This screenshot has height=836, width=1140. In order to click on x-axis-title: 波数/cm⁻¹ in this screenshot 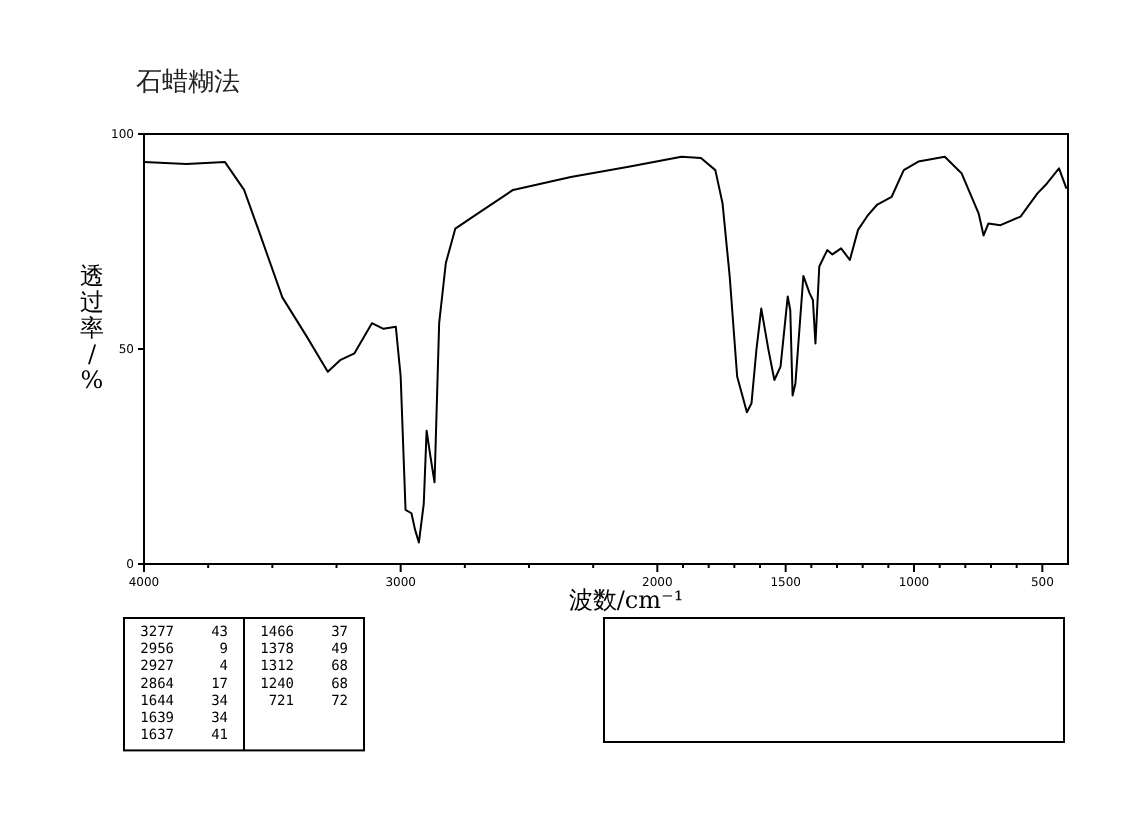, I will do `click(626, 600)`.